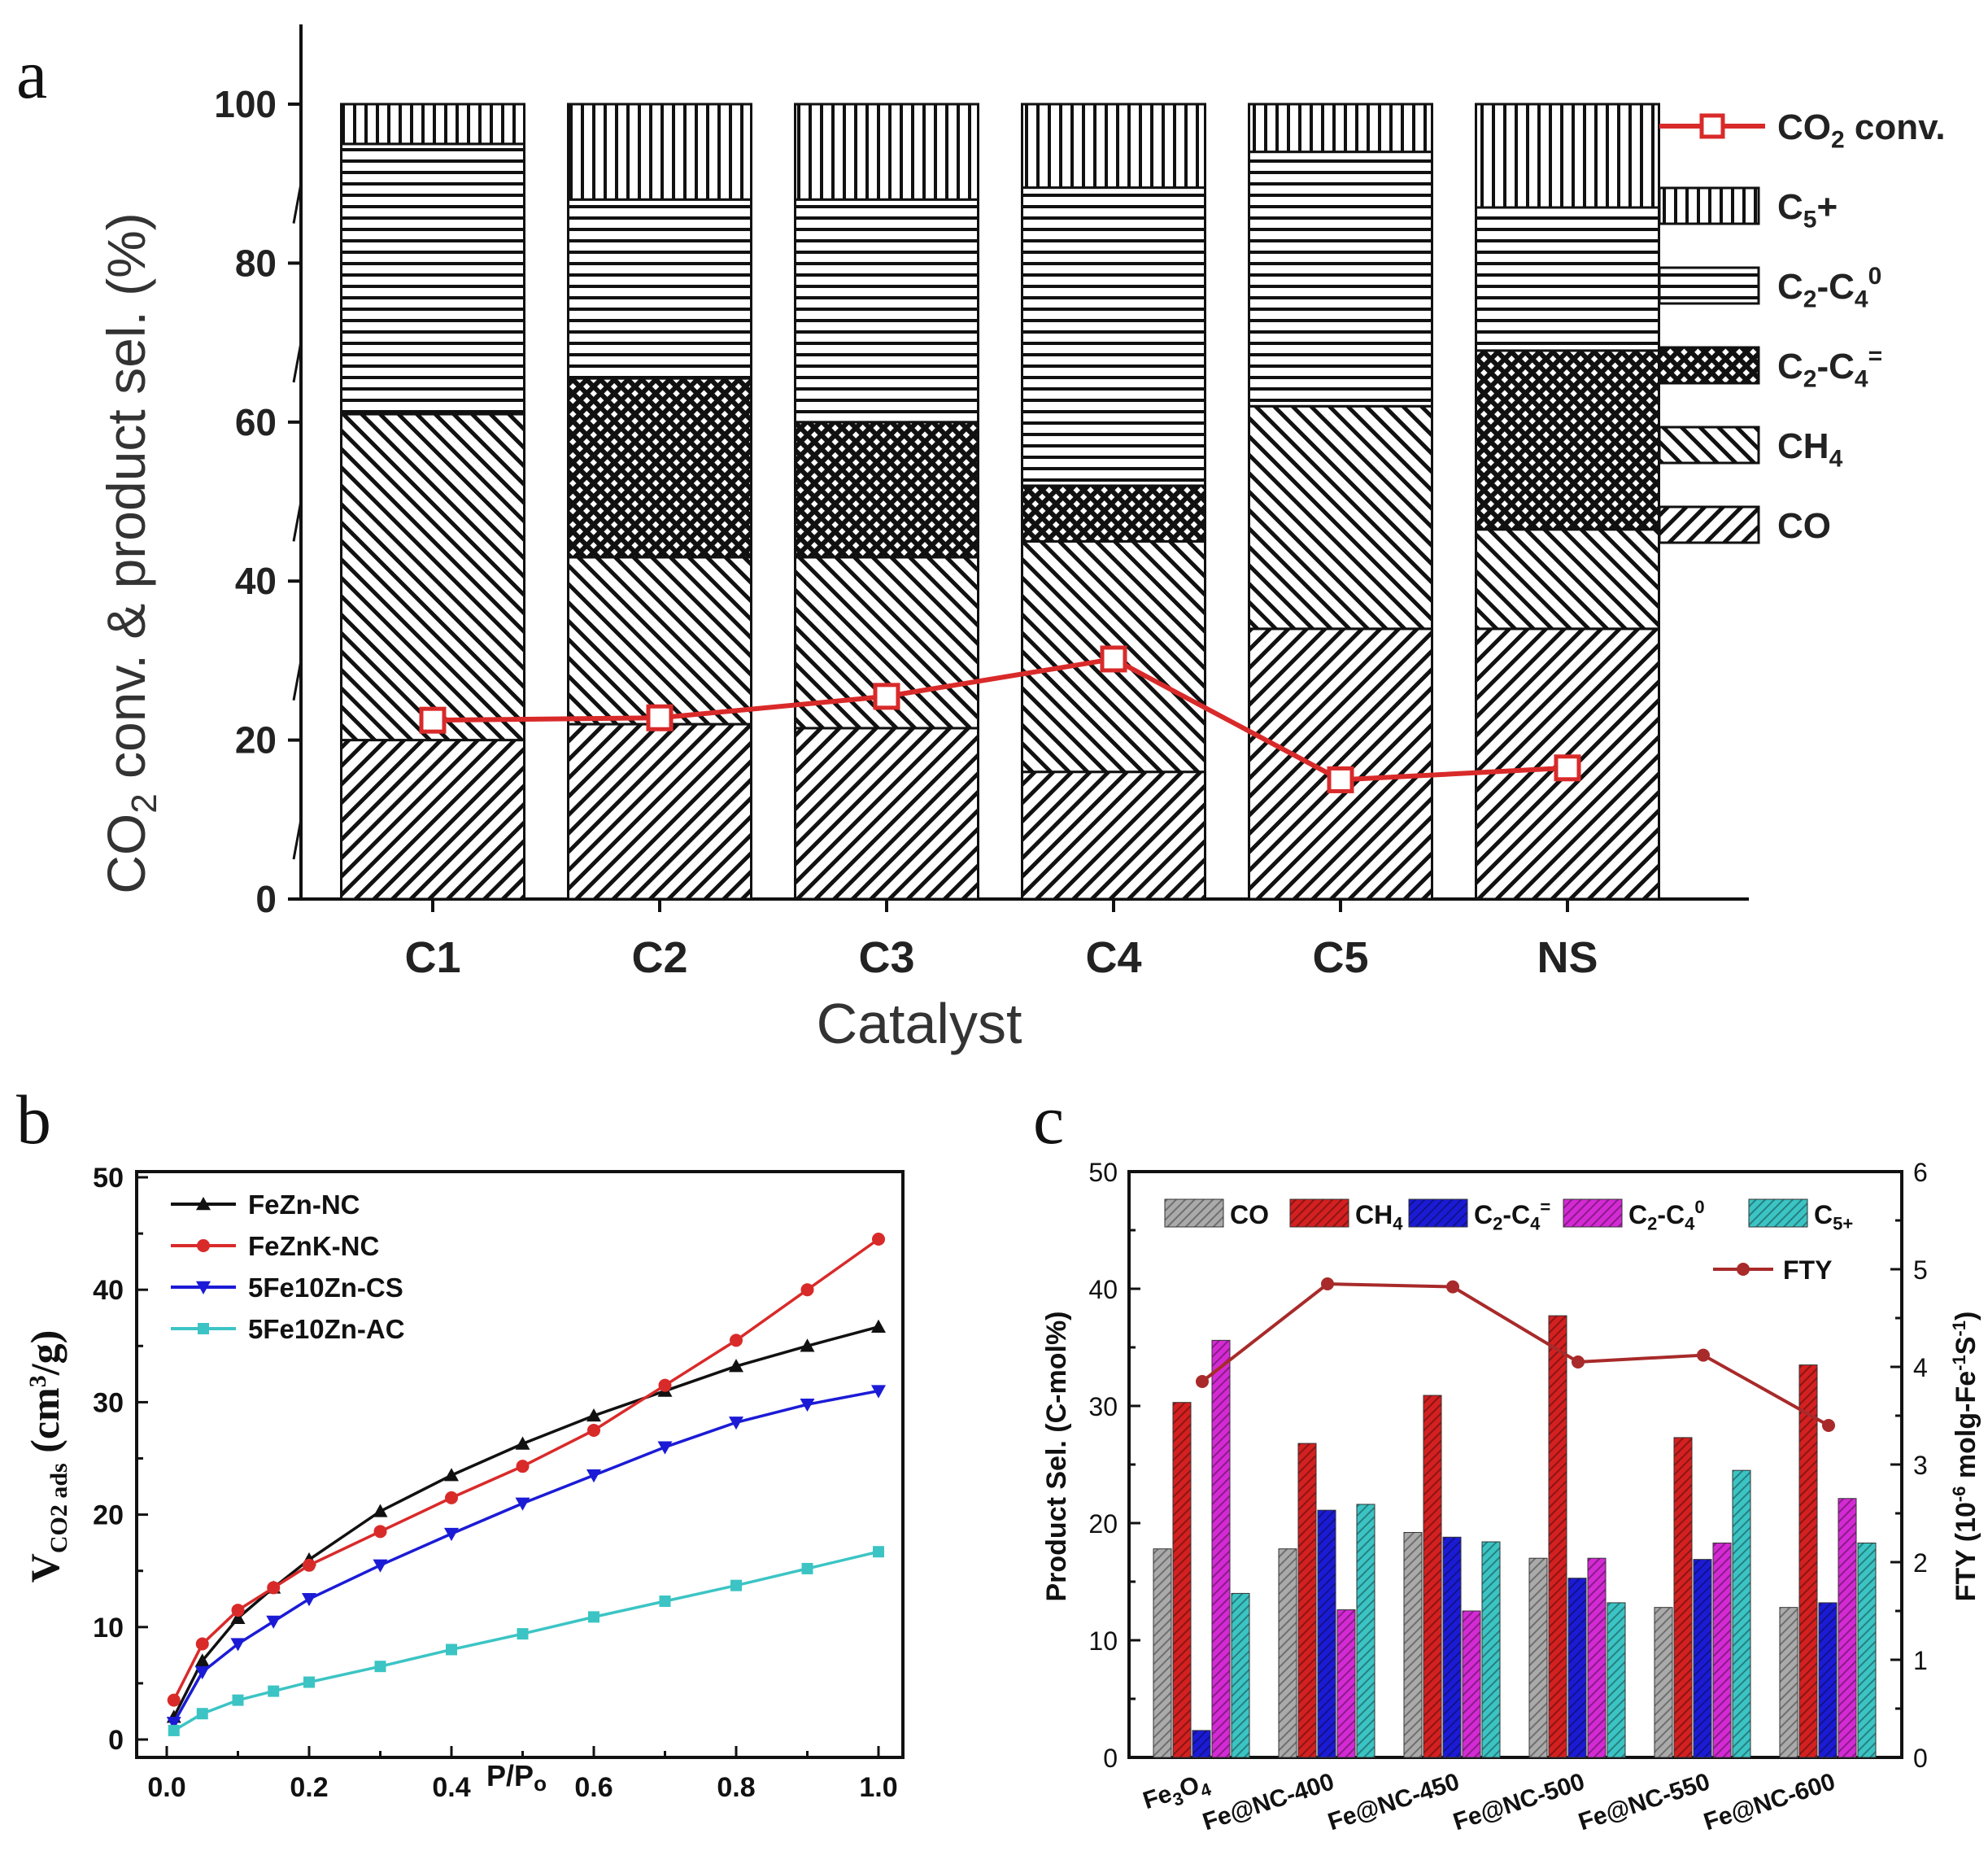 Image resolution: width=1988 pixels, height=1864 pixels. What do you see at coordinates (1508, 1241) in the screenshot?
I see `panel-c-legend: CO CH4 C2-C4= C2-C40 C5+FTY` at bounding box center [1508, 1241].